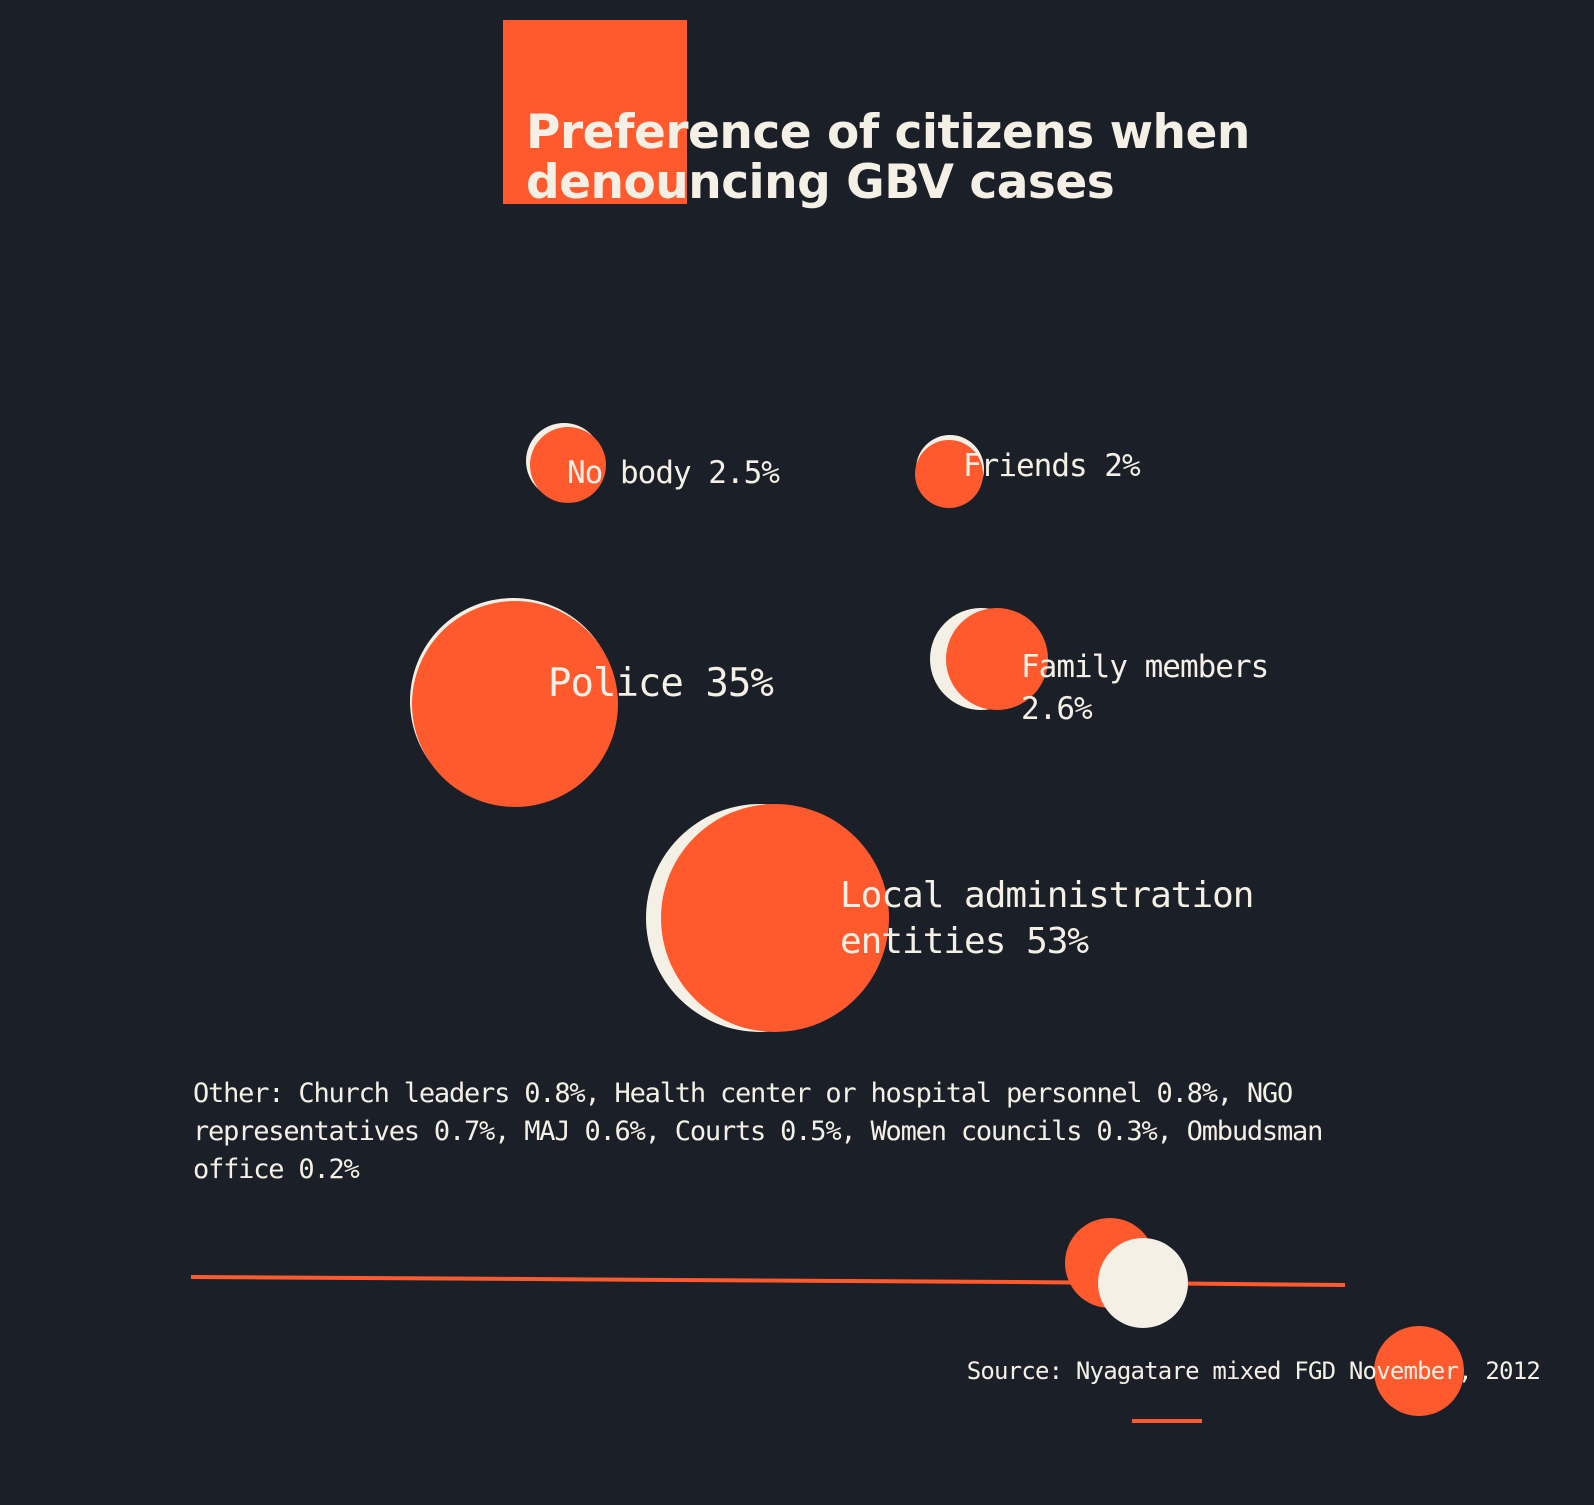  What do you see at coordinates (1047, 895) in the screenshot?
I see `data-label-line: Local administration` at bounding box center [1047, 895].